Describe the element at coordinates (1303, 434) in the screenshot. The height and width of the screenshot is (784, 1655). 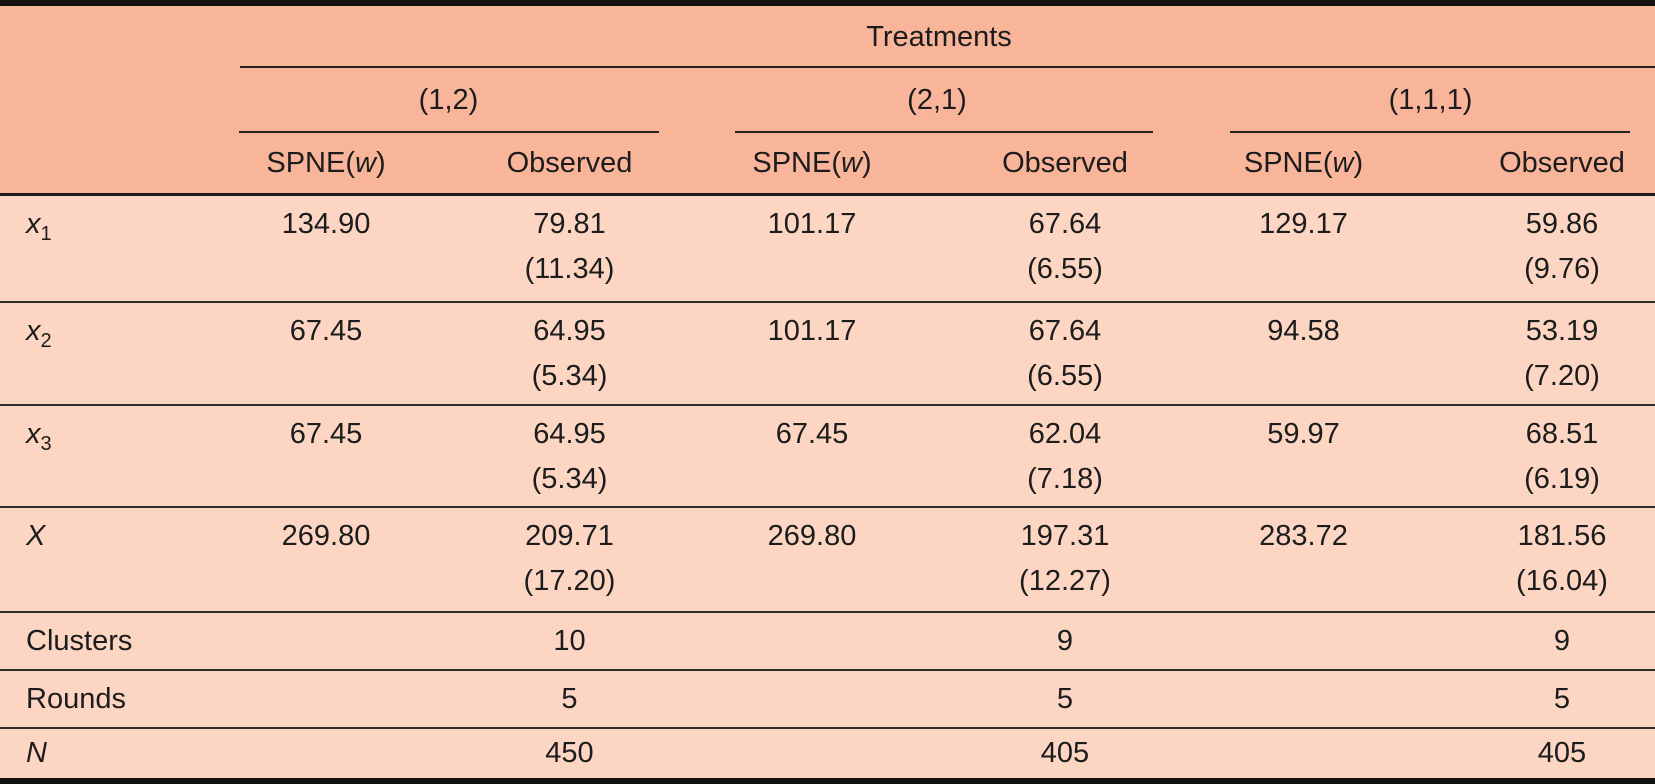
I see `spne-value: 59.97` at that location.